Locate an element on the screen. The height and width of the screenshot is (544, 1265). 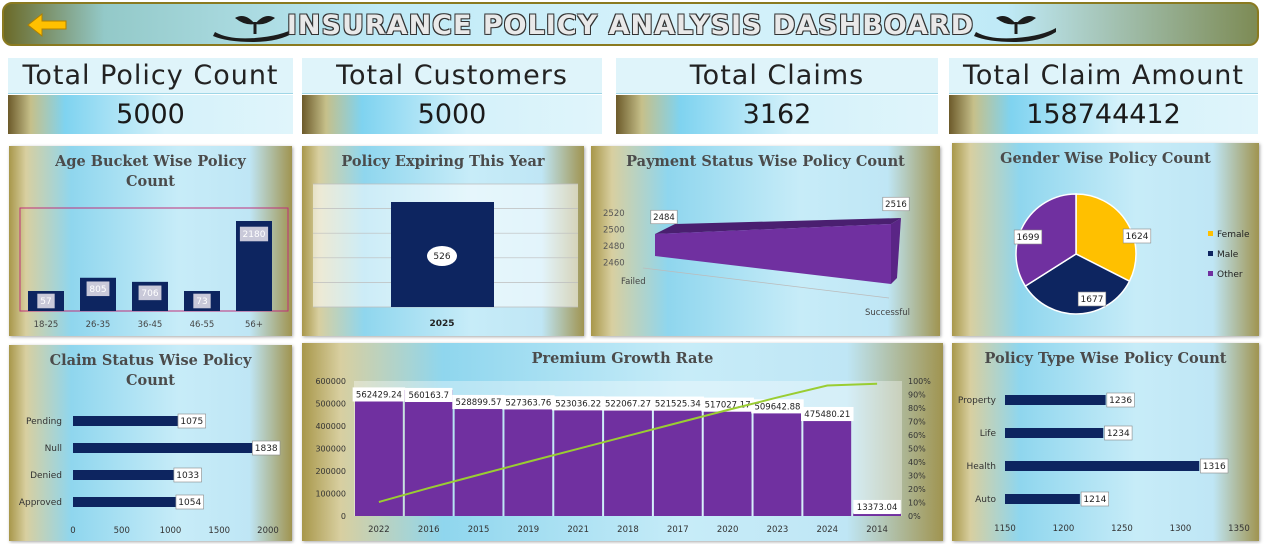
data-label: 805 is located at coordinates (97, 290).